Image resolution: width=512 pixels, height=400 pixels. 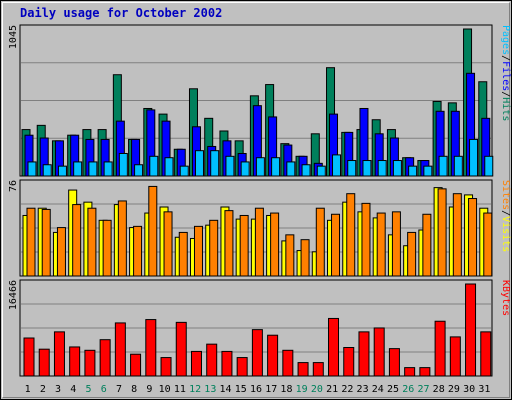 What do you see at coordinates (241, 389) in the screenshot?
I see `x-tick-label: 15` at bounding box center [241, 389].